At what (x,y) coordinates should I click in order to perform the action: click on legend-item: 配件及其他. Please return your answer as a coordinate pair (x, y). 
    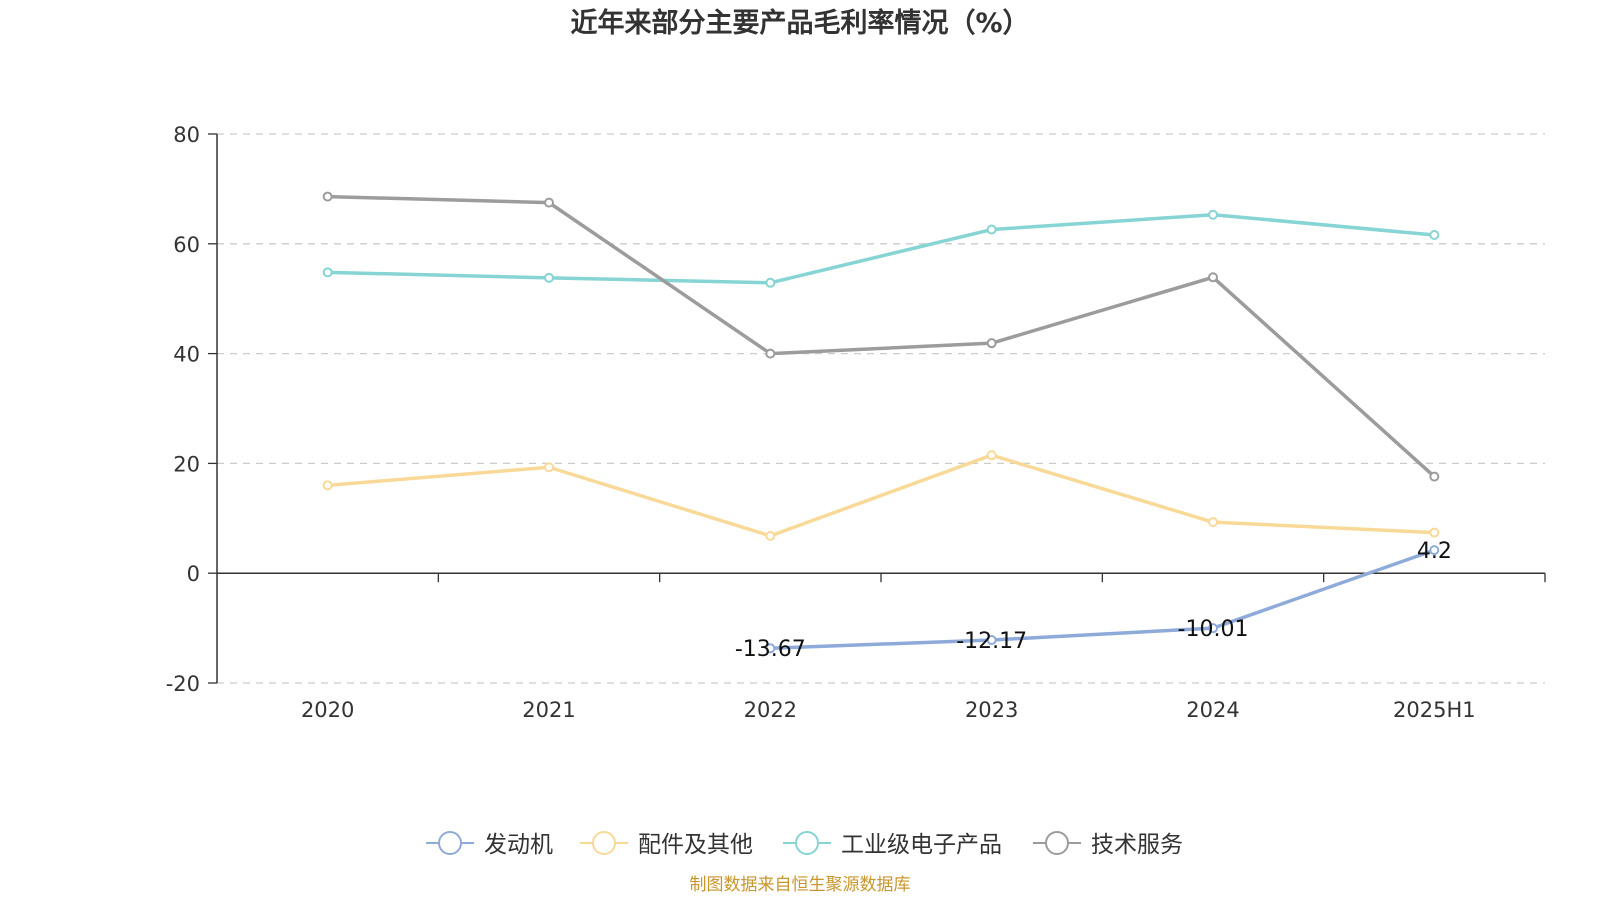
    Looking at the image, I should click on (666, 844).